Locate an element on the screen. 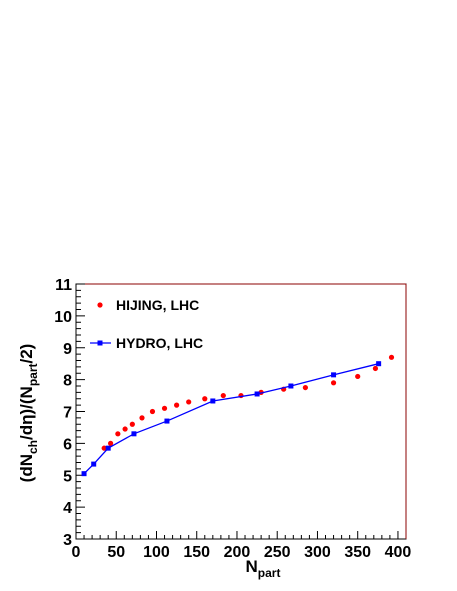 The height and width of the screenshot is (591, 457). y-tick-label: 4 is located at coordinates (67, 508).